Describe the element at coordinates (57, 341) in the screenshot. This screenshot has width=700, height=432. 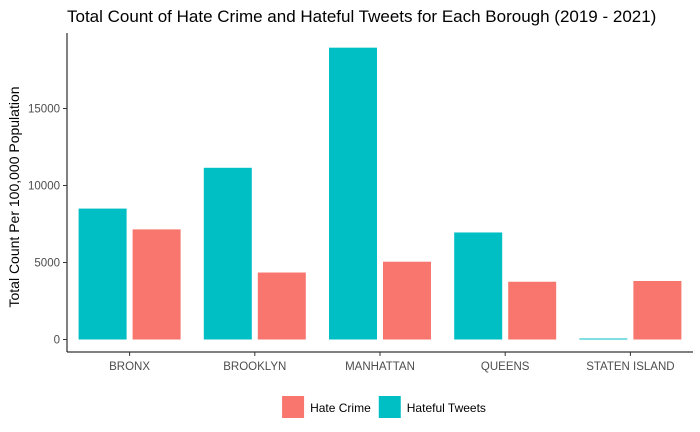
I see `y-tick-label: 0` at that location.